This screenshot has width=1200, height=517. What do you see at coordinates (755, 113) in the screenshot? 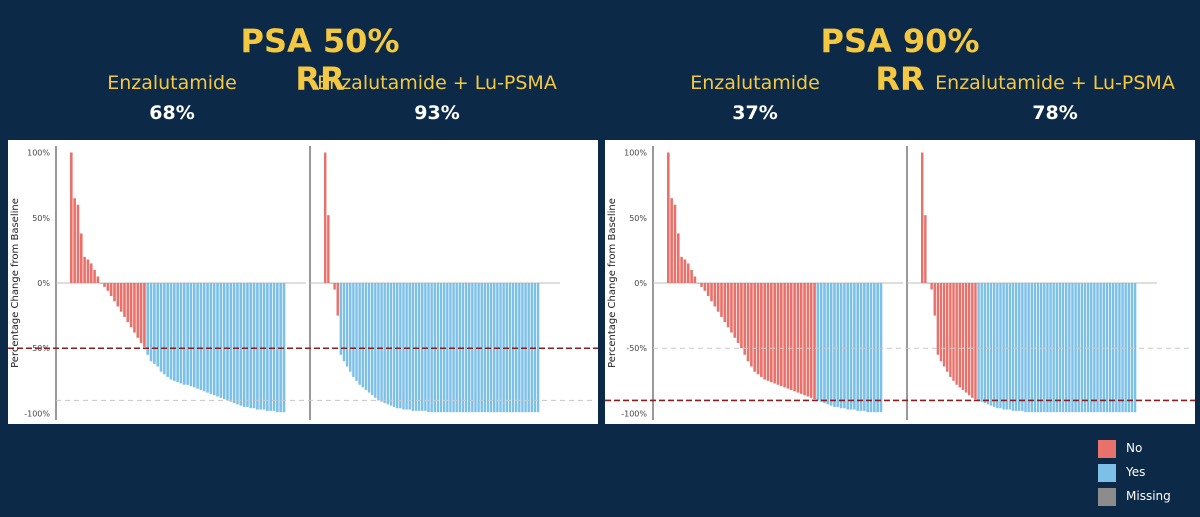
I see `response-rate-right-1: 37%` at bounding box center [755, 113].